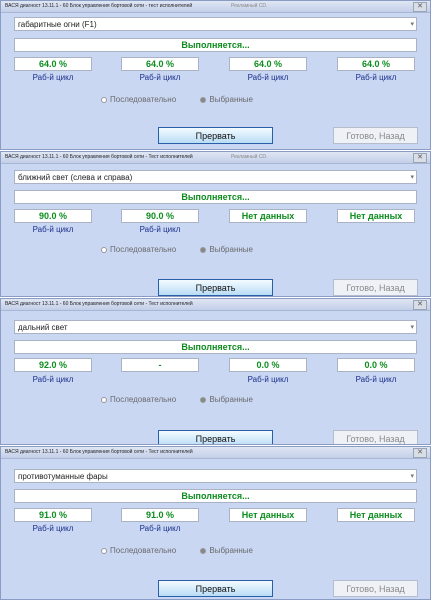  Describe the element at coordinates (215, 177) in the screenshot. I see `function-select: ближний свет (слева и справа) ▾` at that location.